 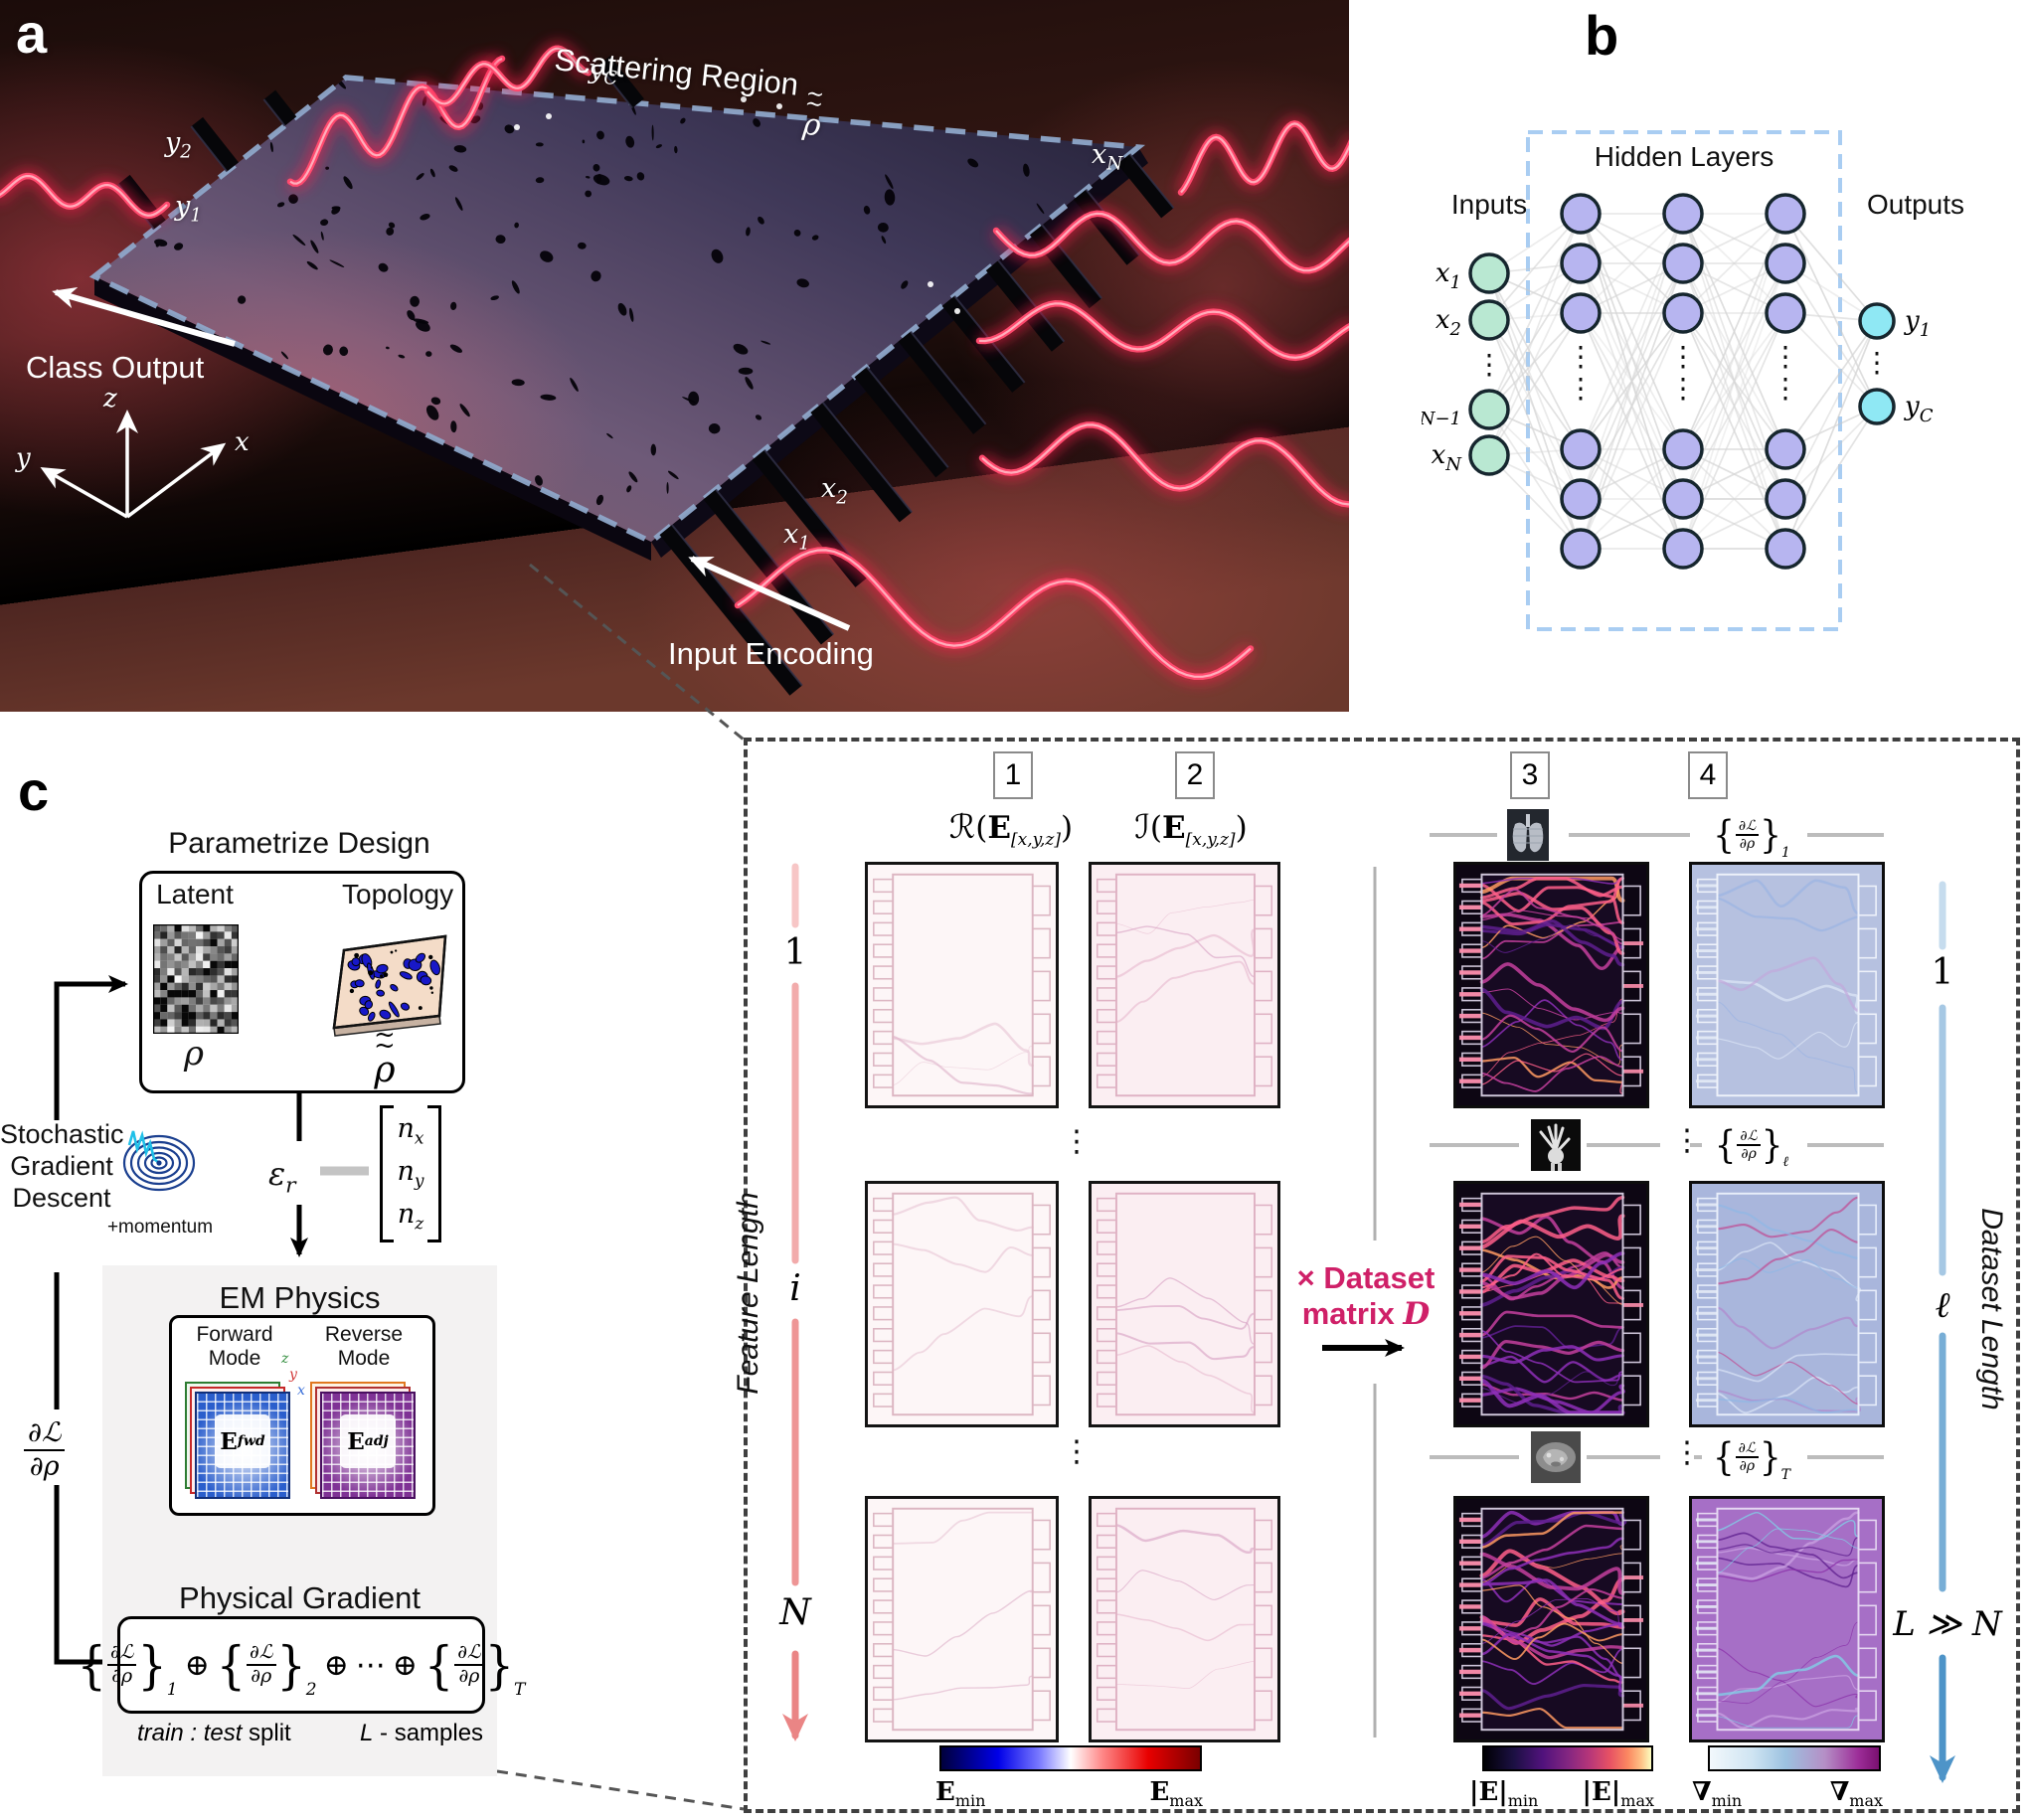 What do you see at coordinates (1195, 775) in the screenshot?
I see `stage-2-badge: 2` at bounding box center [1195, 775].